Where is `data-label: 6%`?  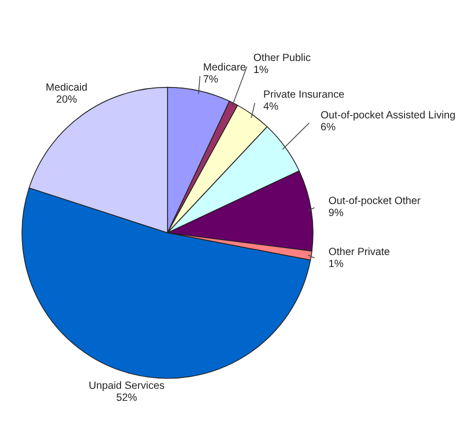
data-label: 6% is located at coordinates (328, 126).